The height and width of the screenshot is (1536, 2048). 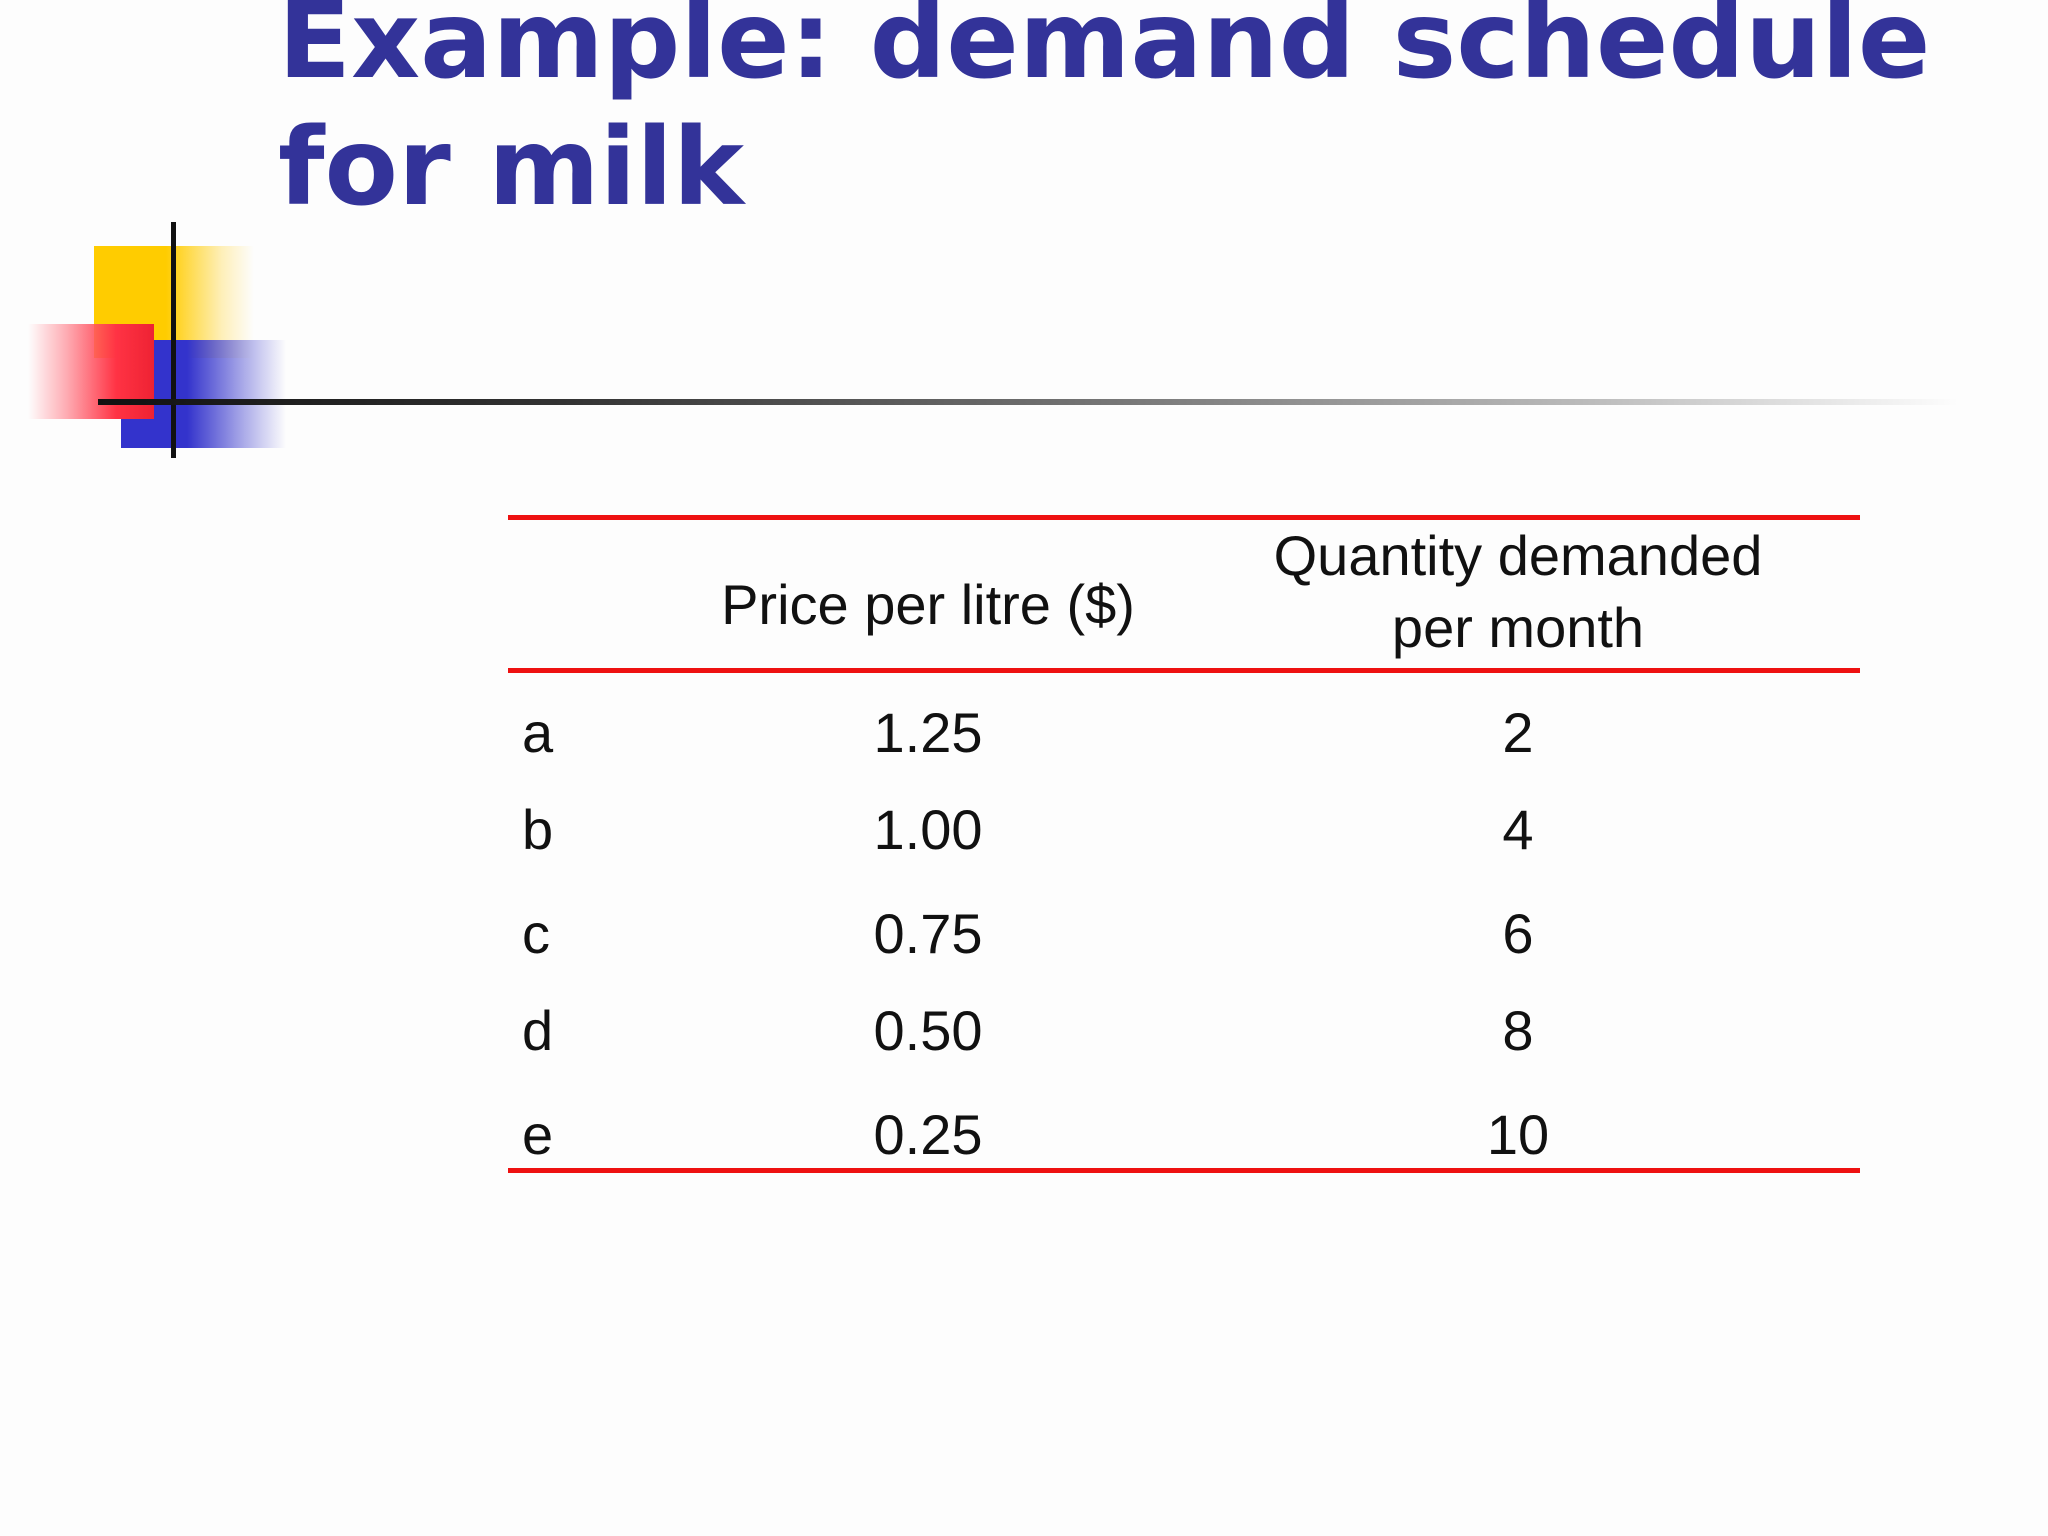 What do you see at coordinates (1518, 933) in the screenshot?
I see `row-quantity: 6` at bounding box center [1518, 933].